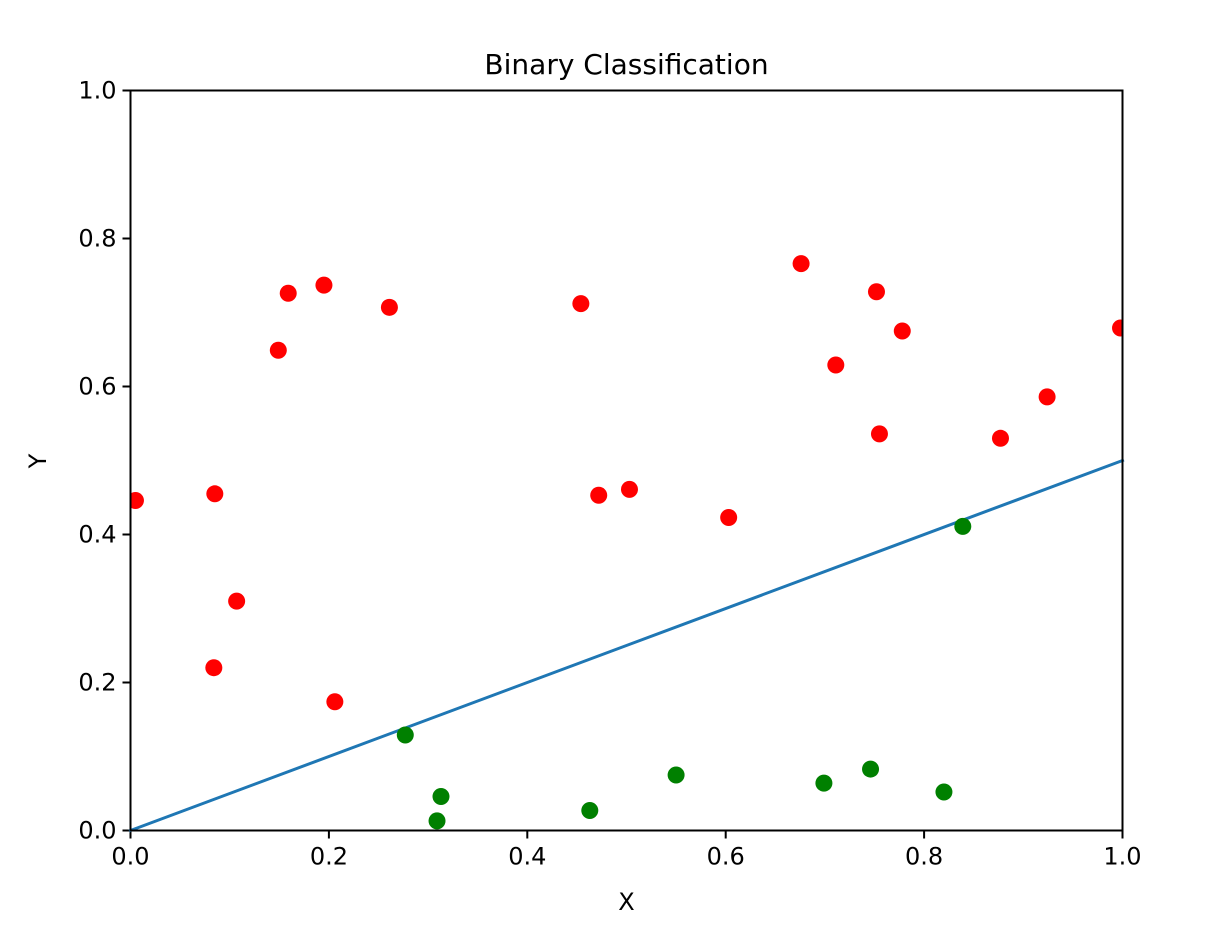 This screenshot has width=1213, height=932. I want to click on x-tick-label: 0.6, so click(726, 857).